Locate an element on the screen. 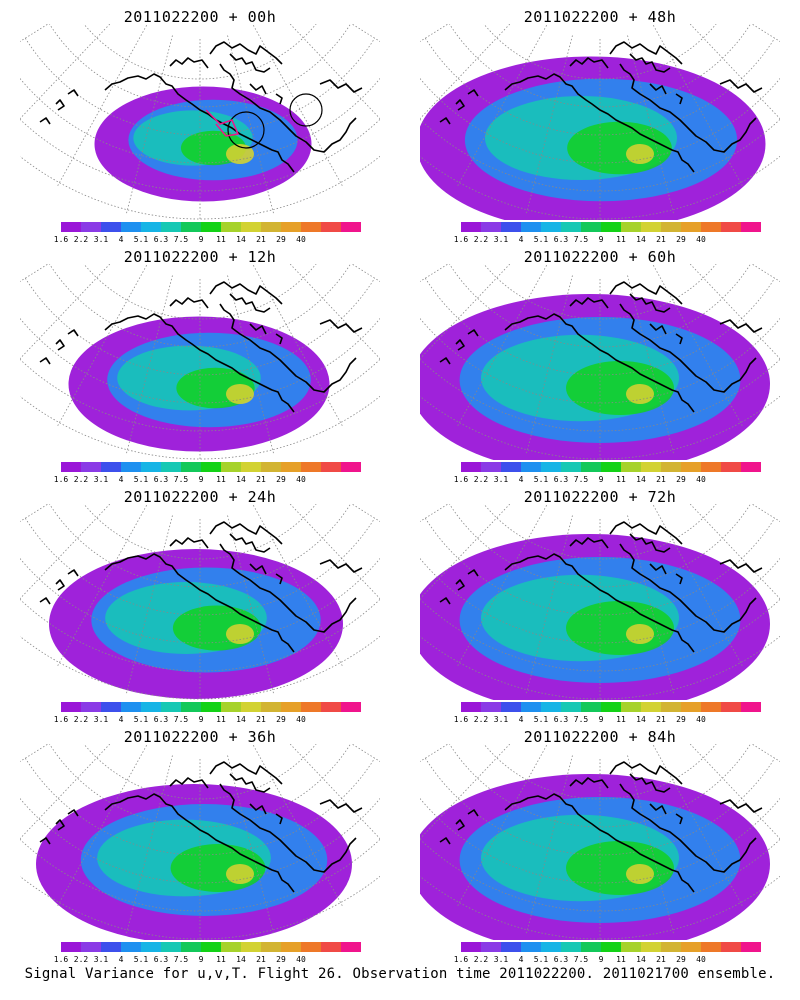 The height and width of the screenshot is (1000, 800). panel-title: 2011022200 + 12h is located at coordinates (200, 257).